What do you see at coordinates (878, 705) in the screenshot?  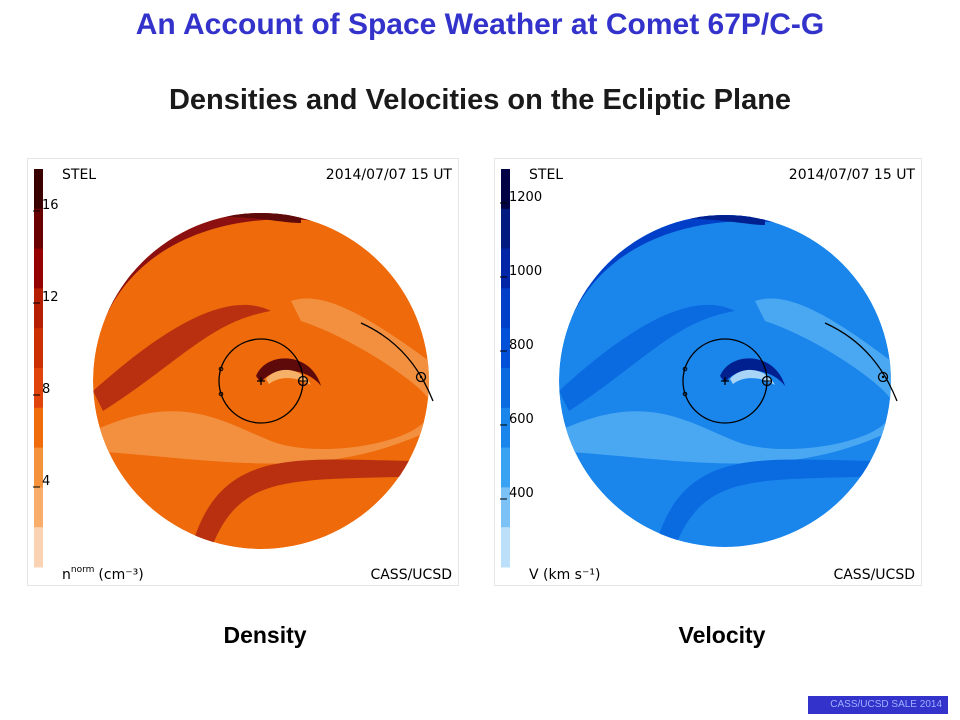 I see `footer-credit: CASS/UCSD SALE 2014` at bounding box center [878, 705].